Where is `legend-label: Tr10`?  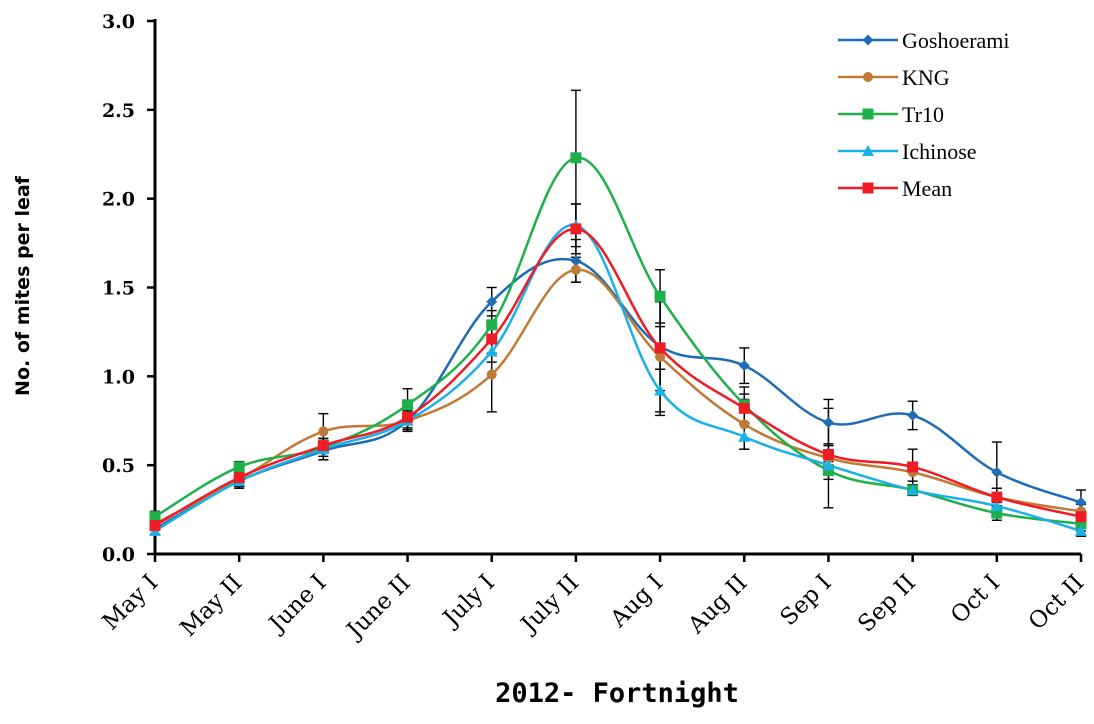
legend-label: Tr10 is located at coordinates (923, 114).